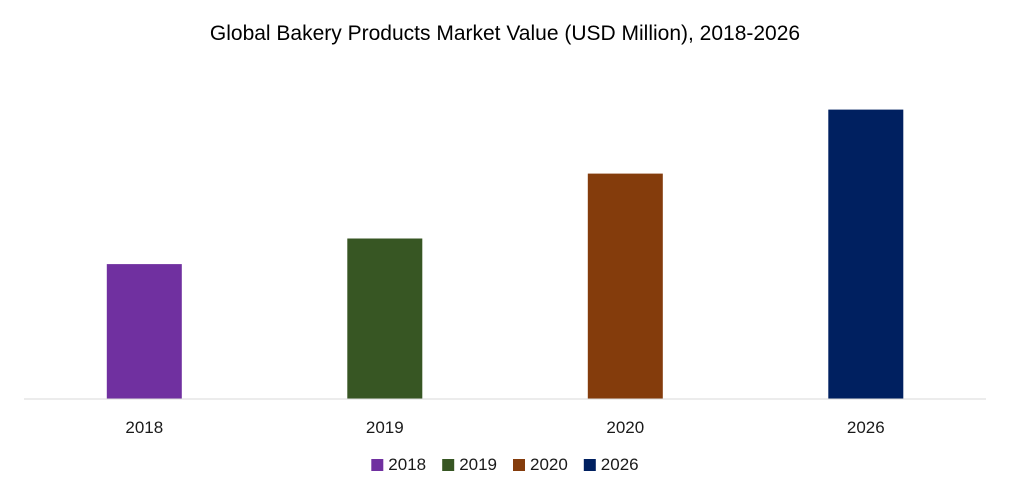  I want to click on legend-swatch-2018, so click(377, 465).